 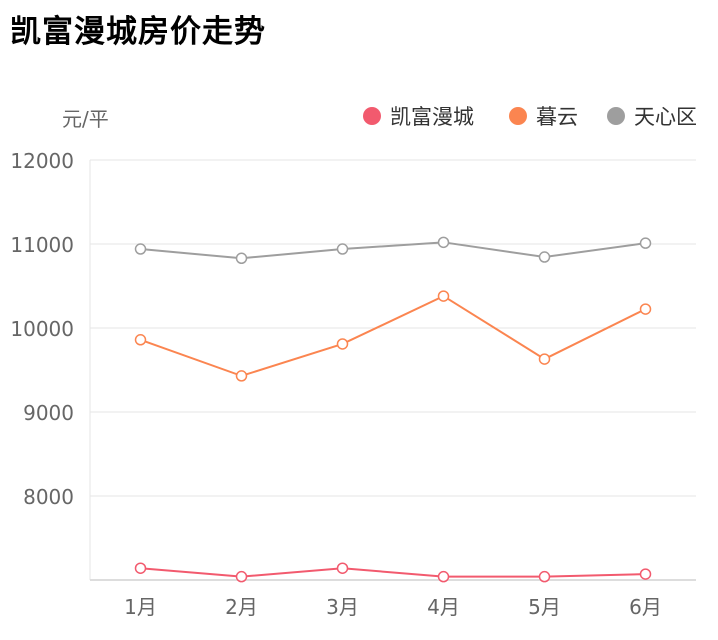 I want to click on chart-title: 凯富漫城房价走势, so click(x=138, y=32).